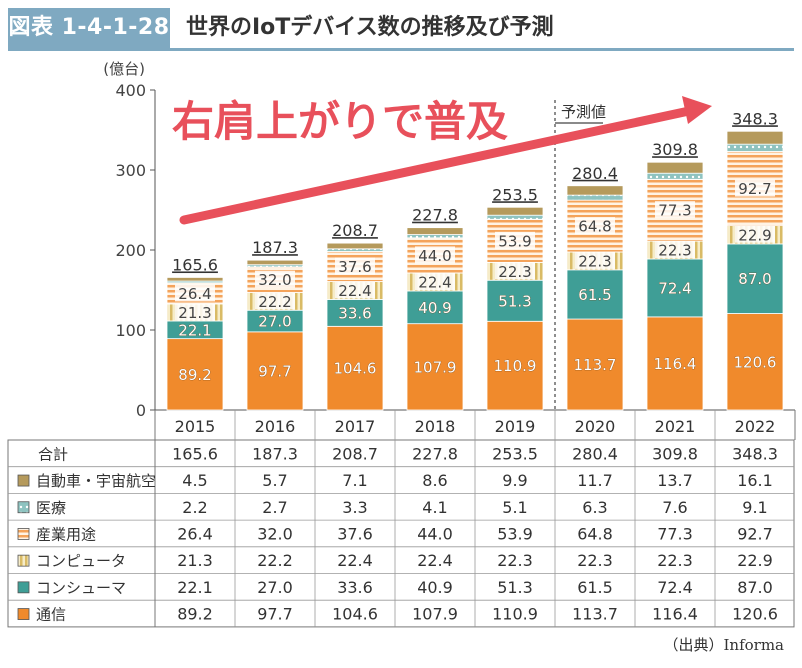 The height and width of the screenshot is (668, 802). What do you see at coordinates (755, 533) in the screenshot?
I see `table-cell: 92.7` at bounding box center [755, 533].